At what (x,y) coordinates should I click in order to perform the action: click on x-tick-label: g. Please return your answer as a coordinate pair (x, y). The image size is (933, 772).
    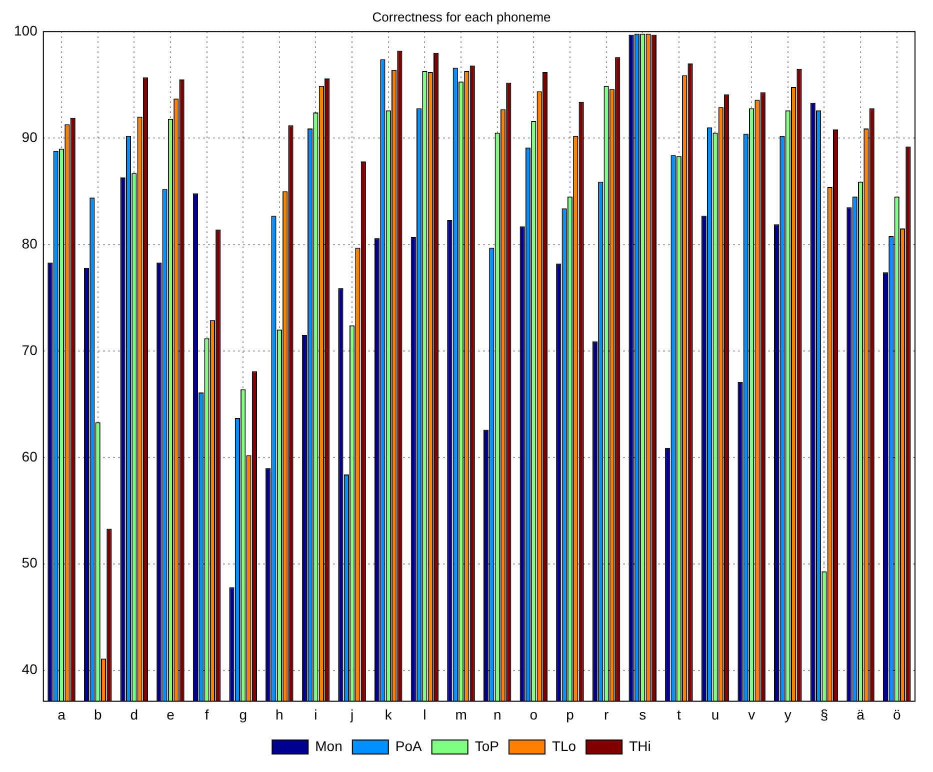
    Looking at the image, I should click on (243, 714).